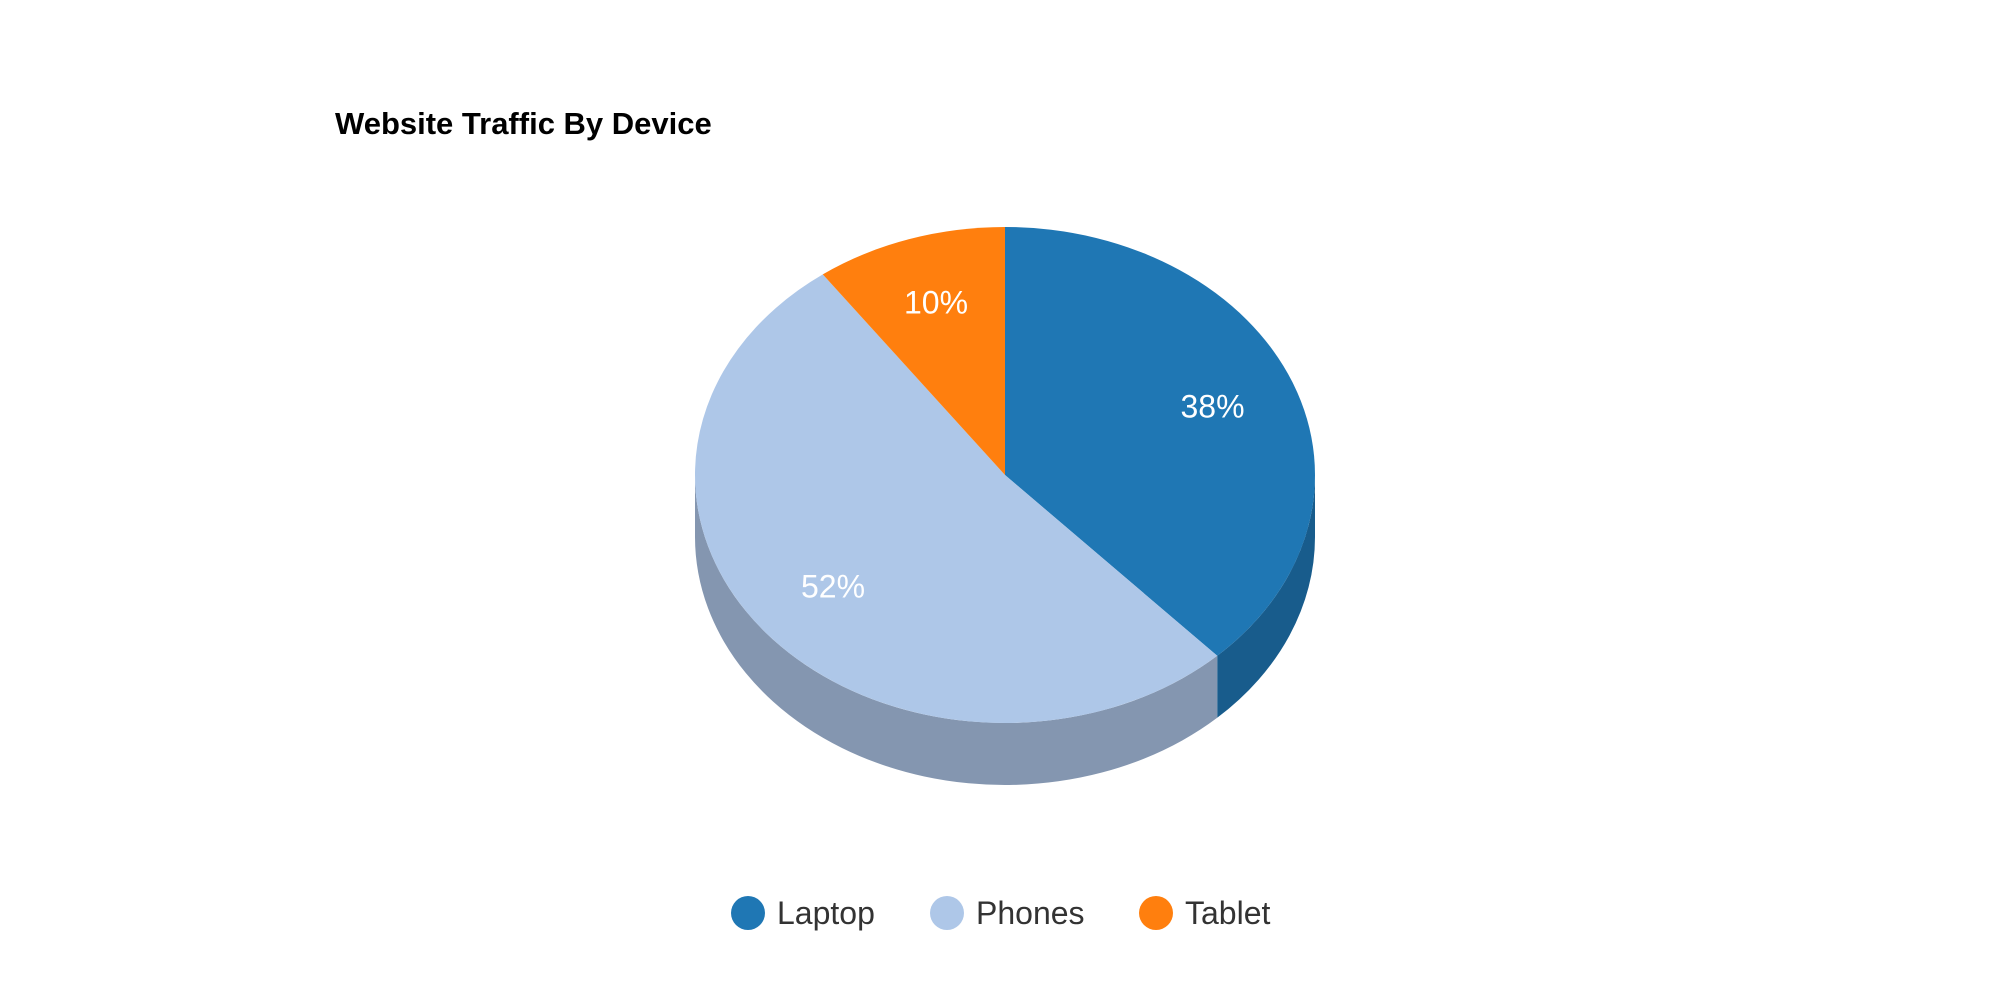  What do you see at coordinates (956, 630) in the screenshot?
I see `pie-side-phones` at bounding box center [956, 630].